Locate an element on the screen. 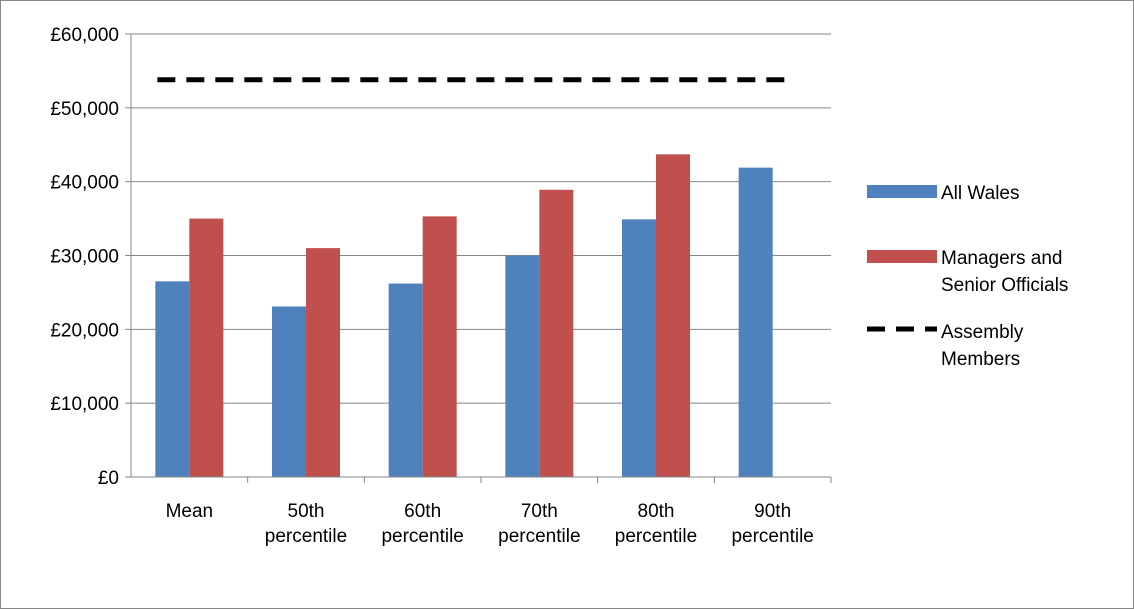  y-tick-label: £50,000 is located at coordinates (84, 109).